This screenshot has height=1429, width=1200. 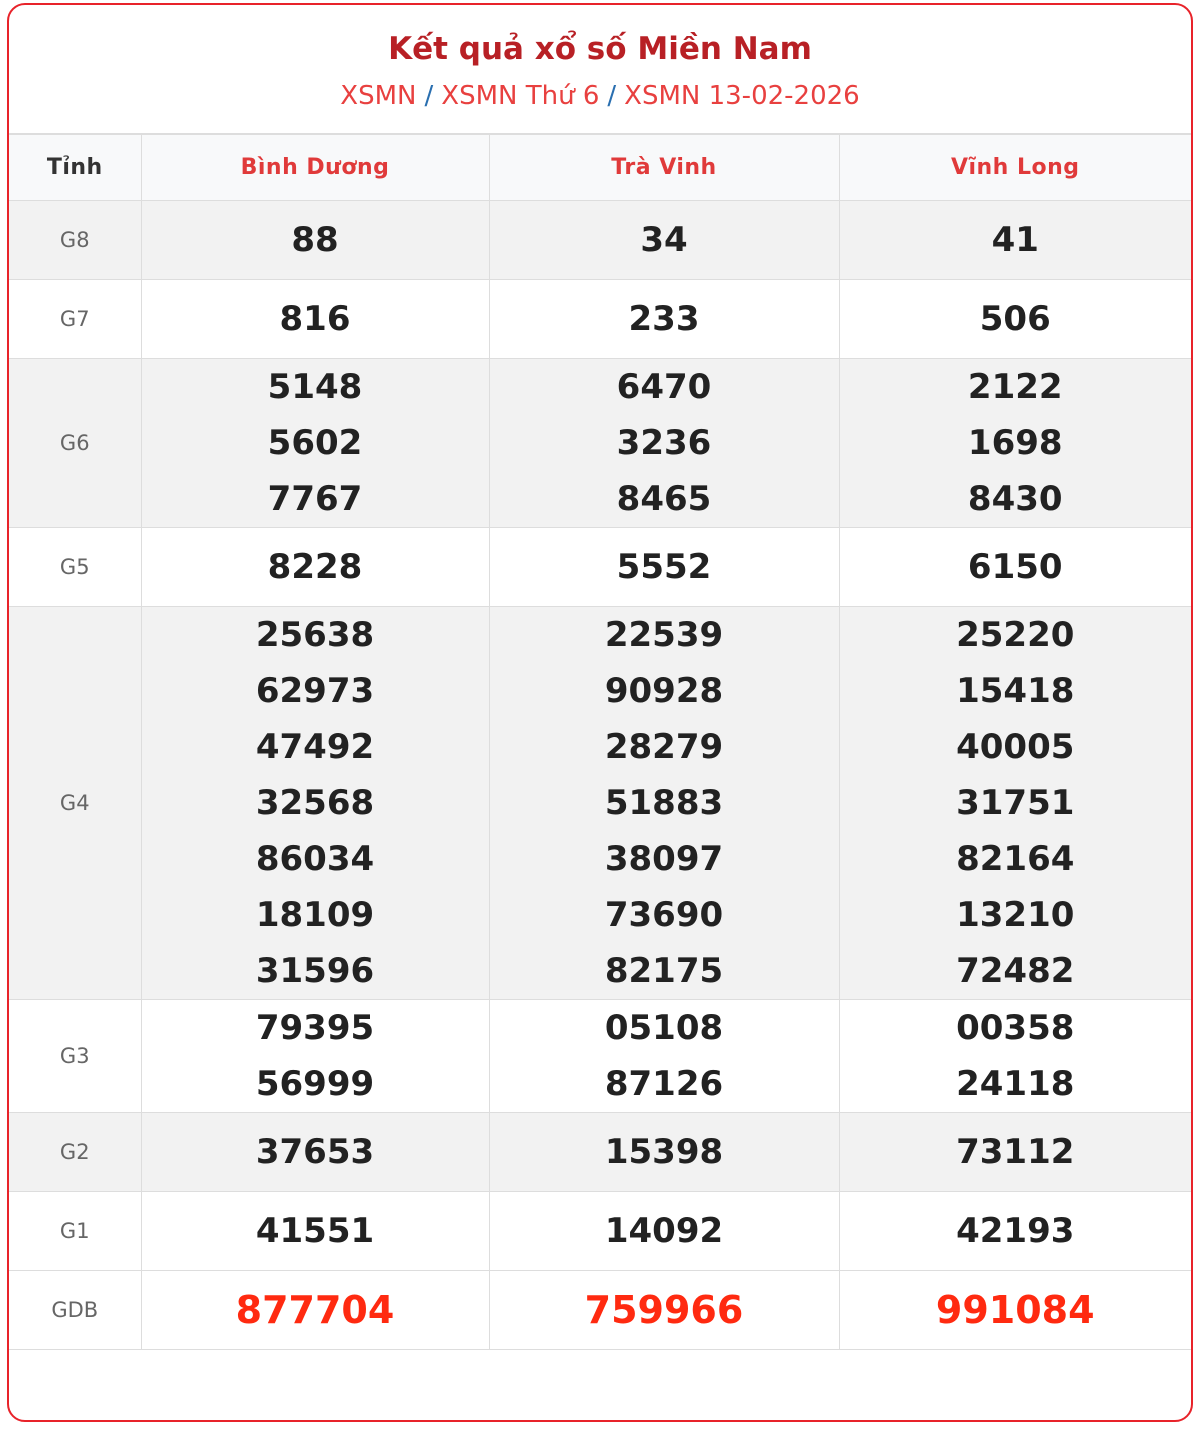 I want to click on prize-number: 13210, so click(x=1015, y=915).